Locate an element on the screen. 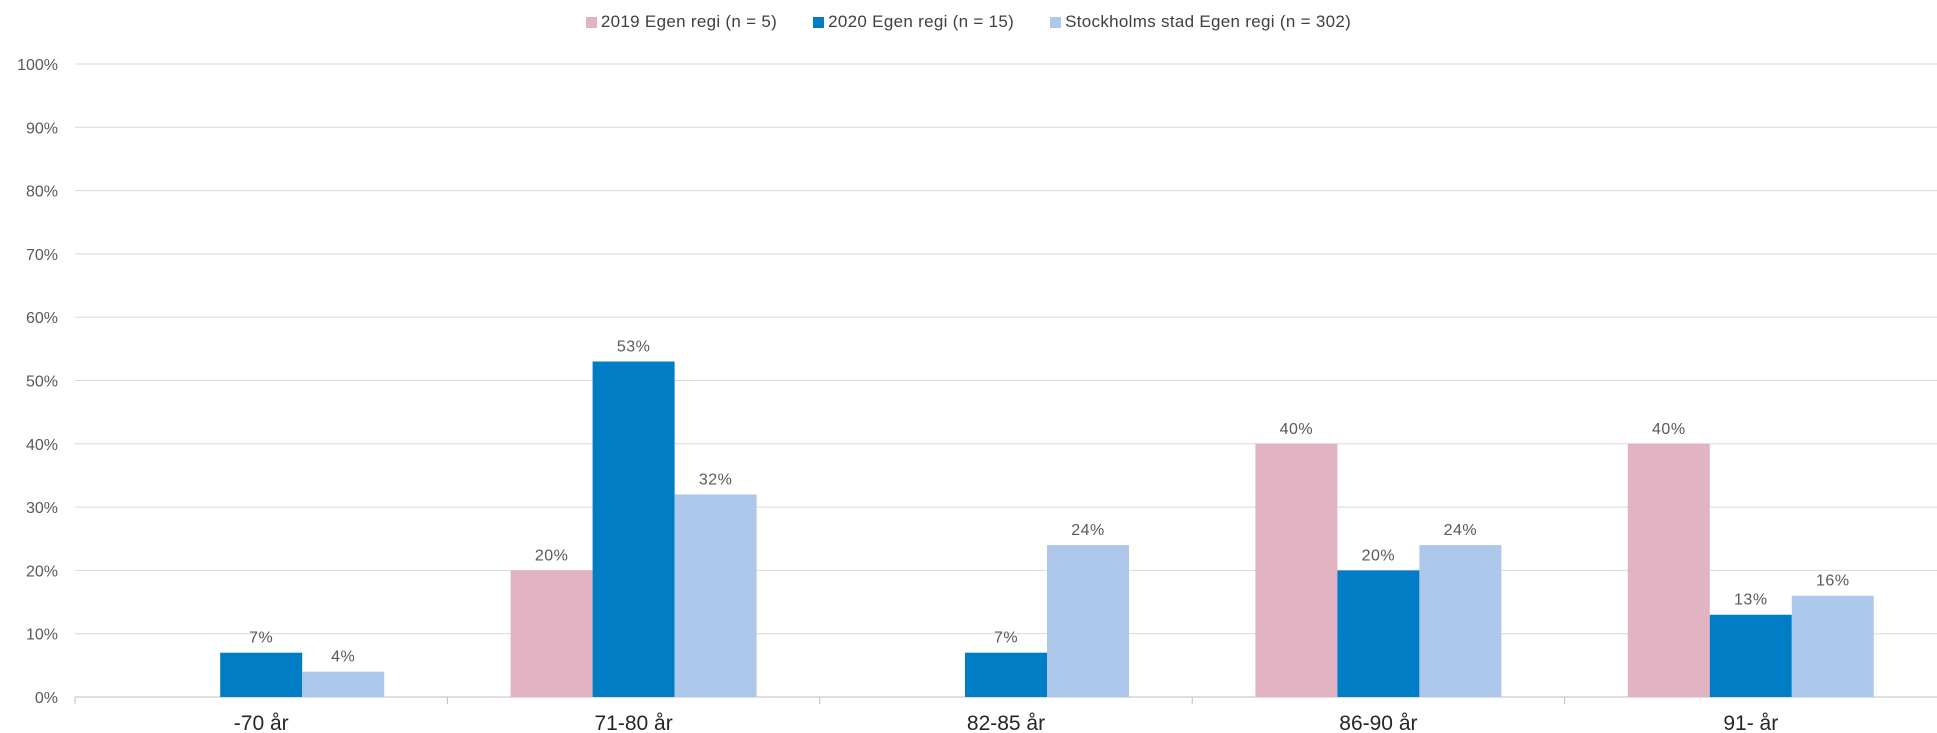 This screenshot has width=1937, height=733. legend-swatch-2019 is located at coordinates (591, 22).